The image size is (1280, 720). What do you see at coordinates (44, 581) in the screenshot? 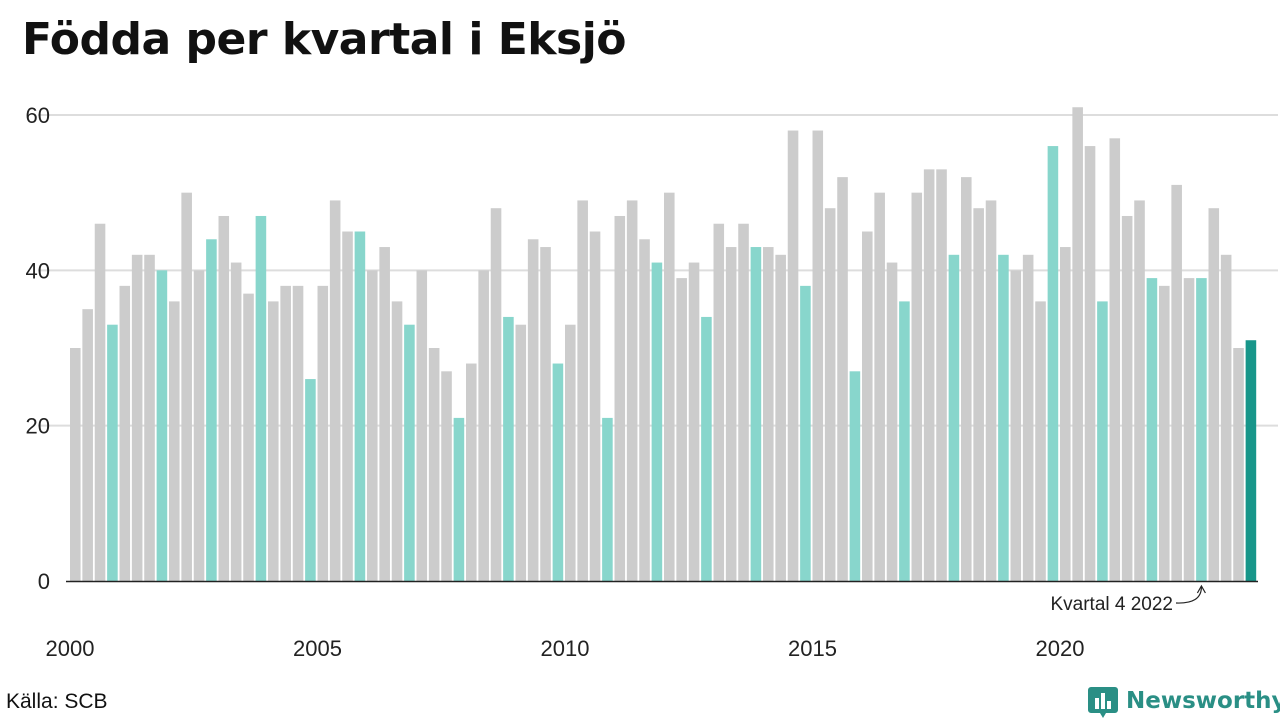
I see `y-tick-label: 0` at bounding box center [44, 581].